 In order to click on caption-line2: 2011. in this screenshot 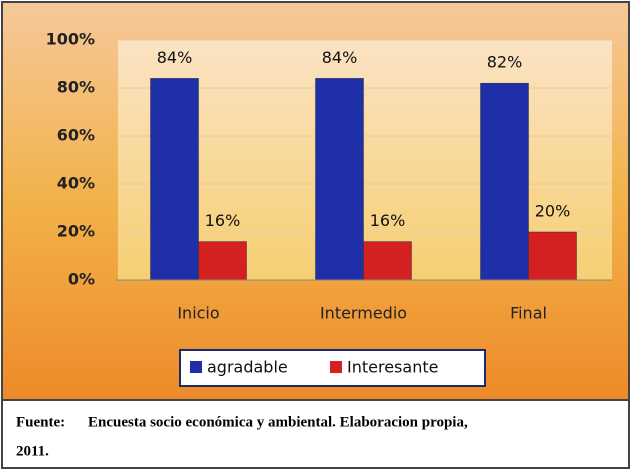, I will do `click(32, 451)`.